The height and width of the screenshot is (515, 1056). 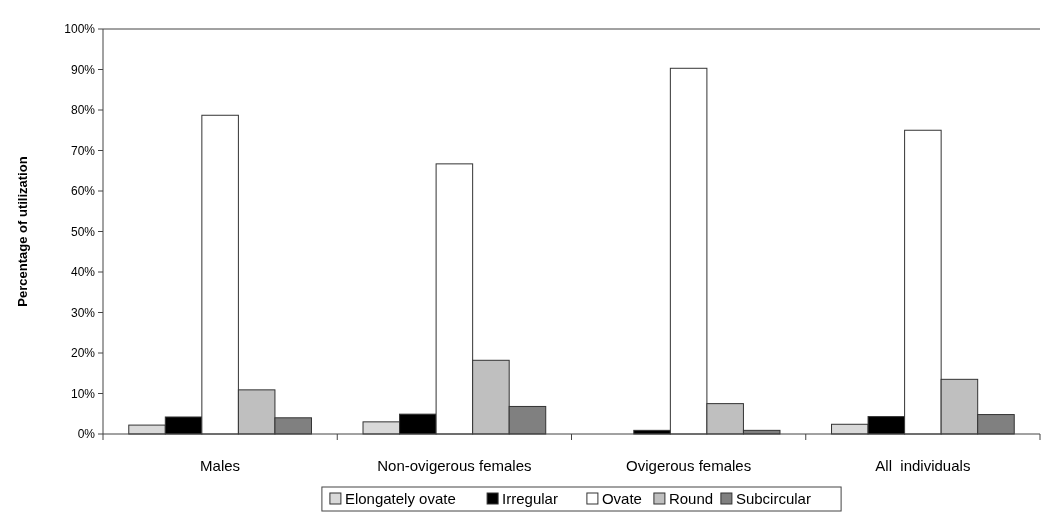 I want to click on y-tick-label: 40%, so click(x=83, y=272).